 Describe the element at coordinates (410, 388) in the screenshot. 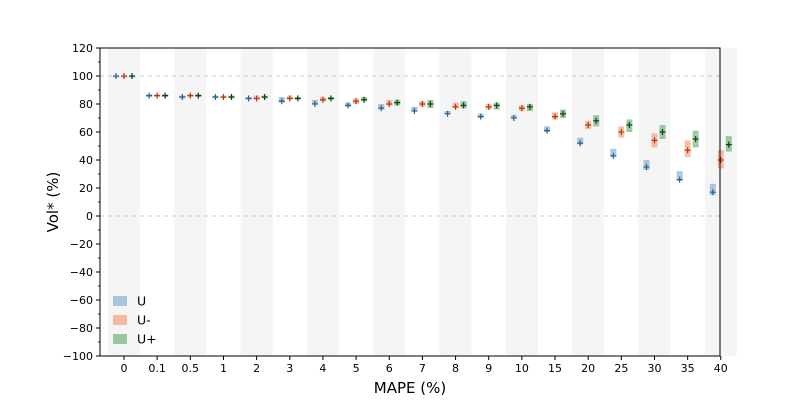

I see `x-axis-title: MAPE (%)` at that location.